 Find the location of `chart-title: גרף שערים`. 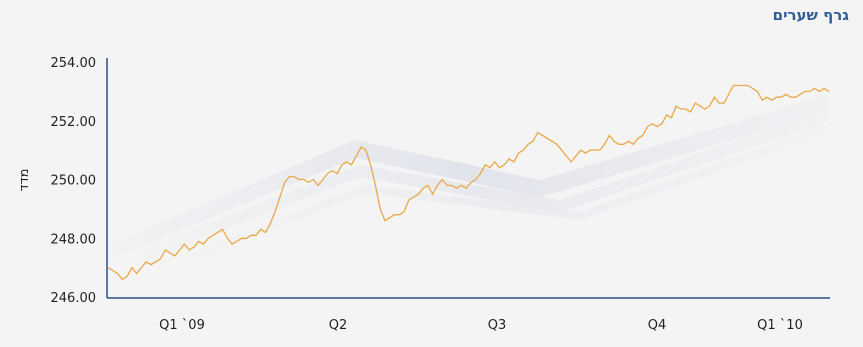

chart-title: גרף שערים is located at coordinates (810, 15).